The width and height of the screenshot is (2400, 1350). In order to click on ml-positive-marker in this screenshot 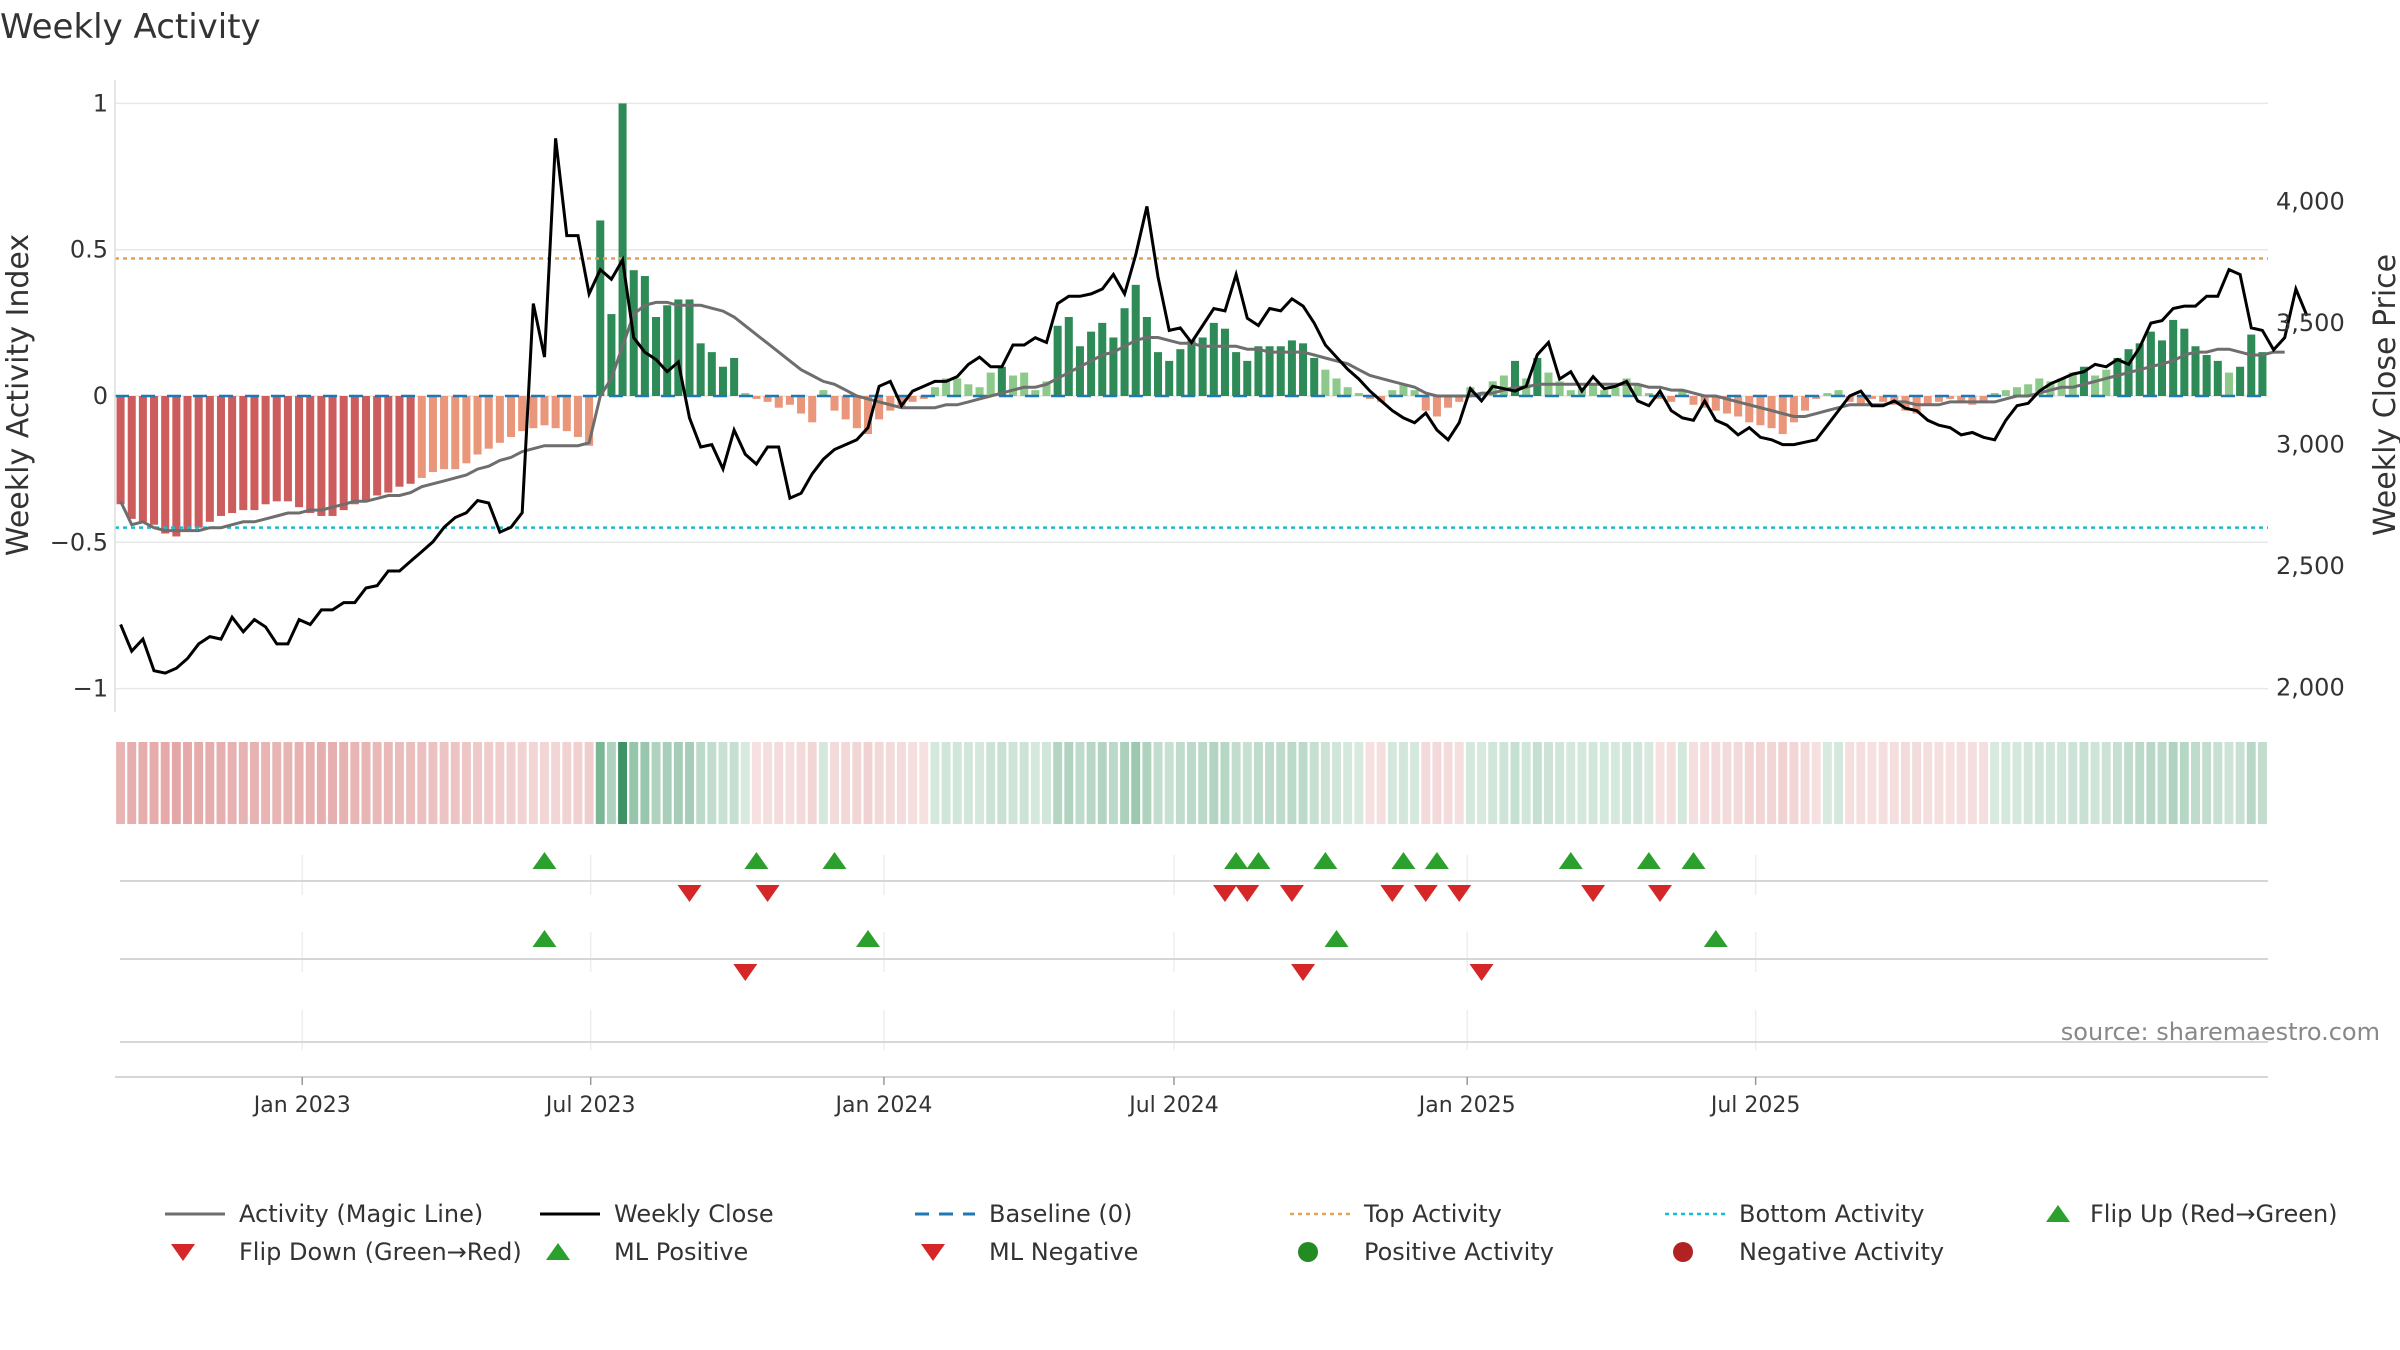, I will do `click(867, 938)`.